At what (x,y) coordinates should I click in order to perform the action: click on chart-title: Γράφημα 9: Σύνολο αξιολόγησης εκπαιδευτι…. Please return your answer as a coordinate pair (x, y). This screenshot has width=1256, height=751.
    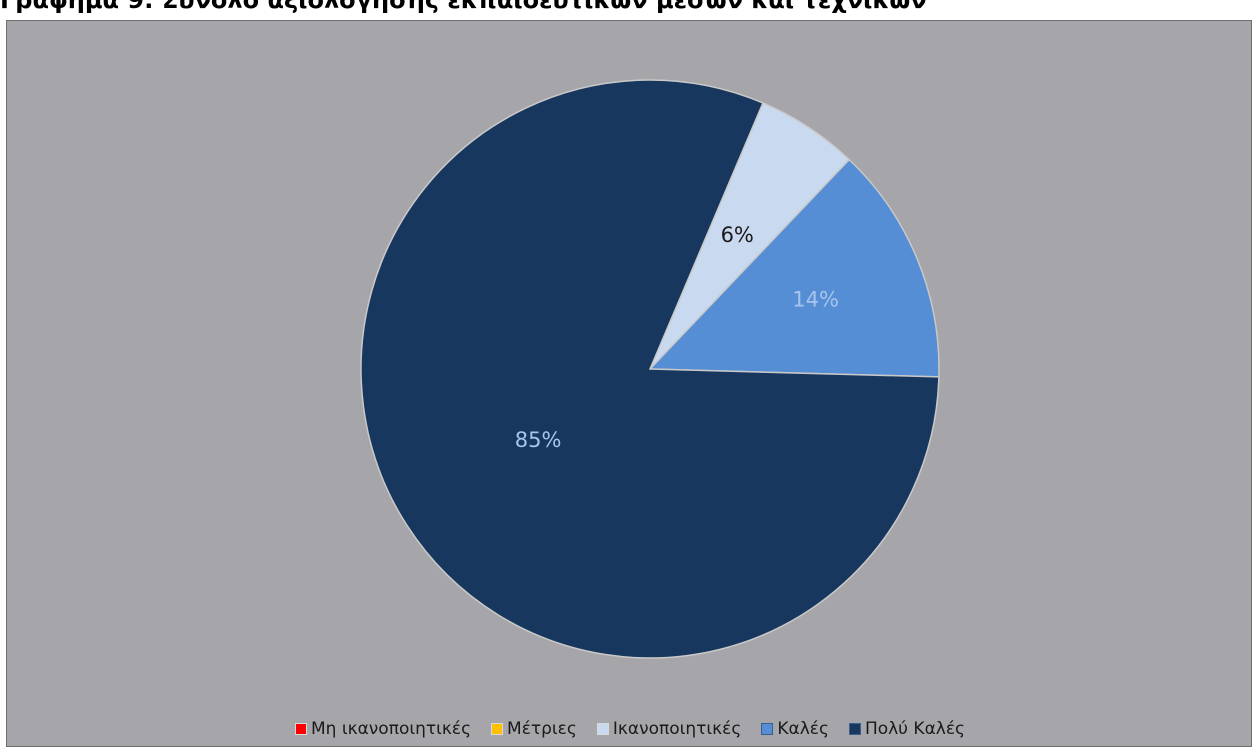
    Looking at the image, I should click on (463, 7).